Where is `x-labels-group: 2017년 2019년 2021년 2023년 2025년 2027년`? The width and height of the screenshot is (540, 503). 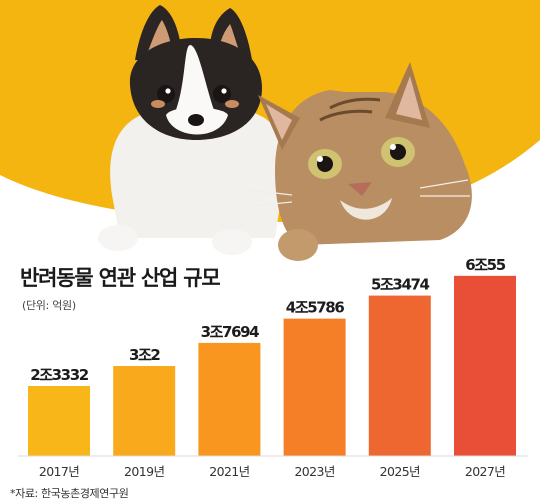
x-labels-group: 2017년 2019년 2021년 2023년 2025년 2027년 is located at coordinates (272, 471).